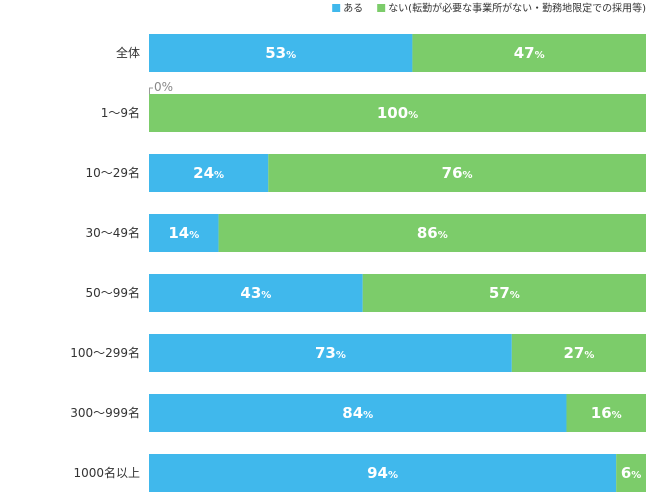 Image resolution: width=649 pixels, height=494 pixels. I want to click on data-label: 53%, so click(280, 53).